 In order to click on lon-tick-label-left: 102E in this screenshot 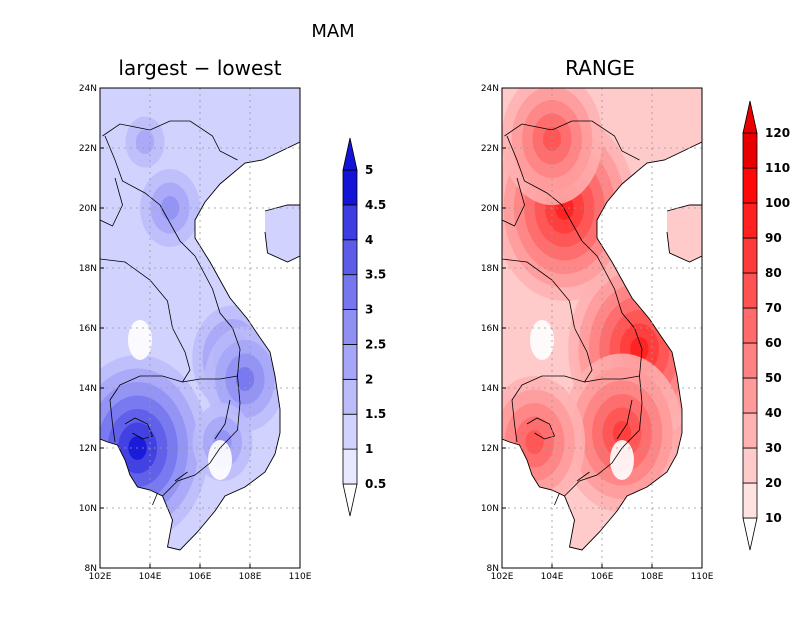, I will do `click(100, 577)`.